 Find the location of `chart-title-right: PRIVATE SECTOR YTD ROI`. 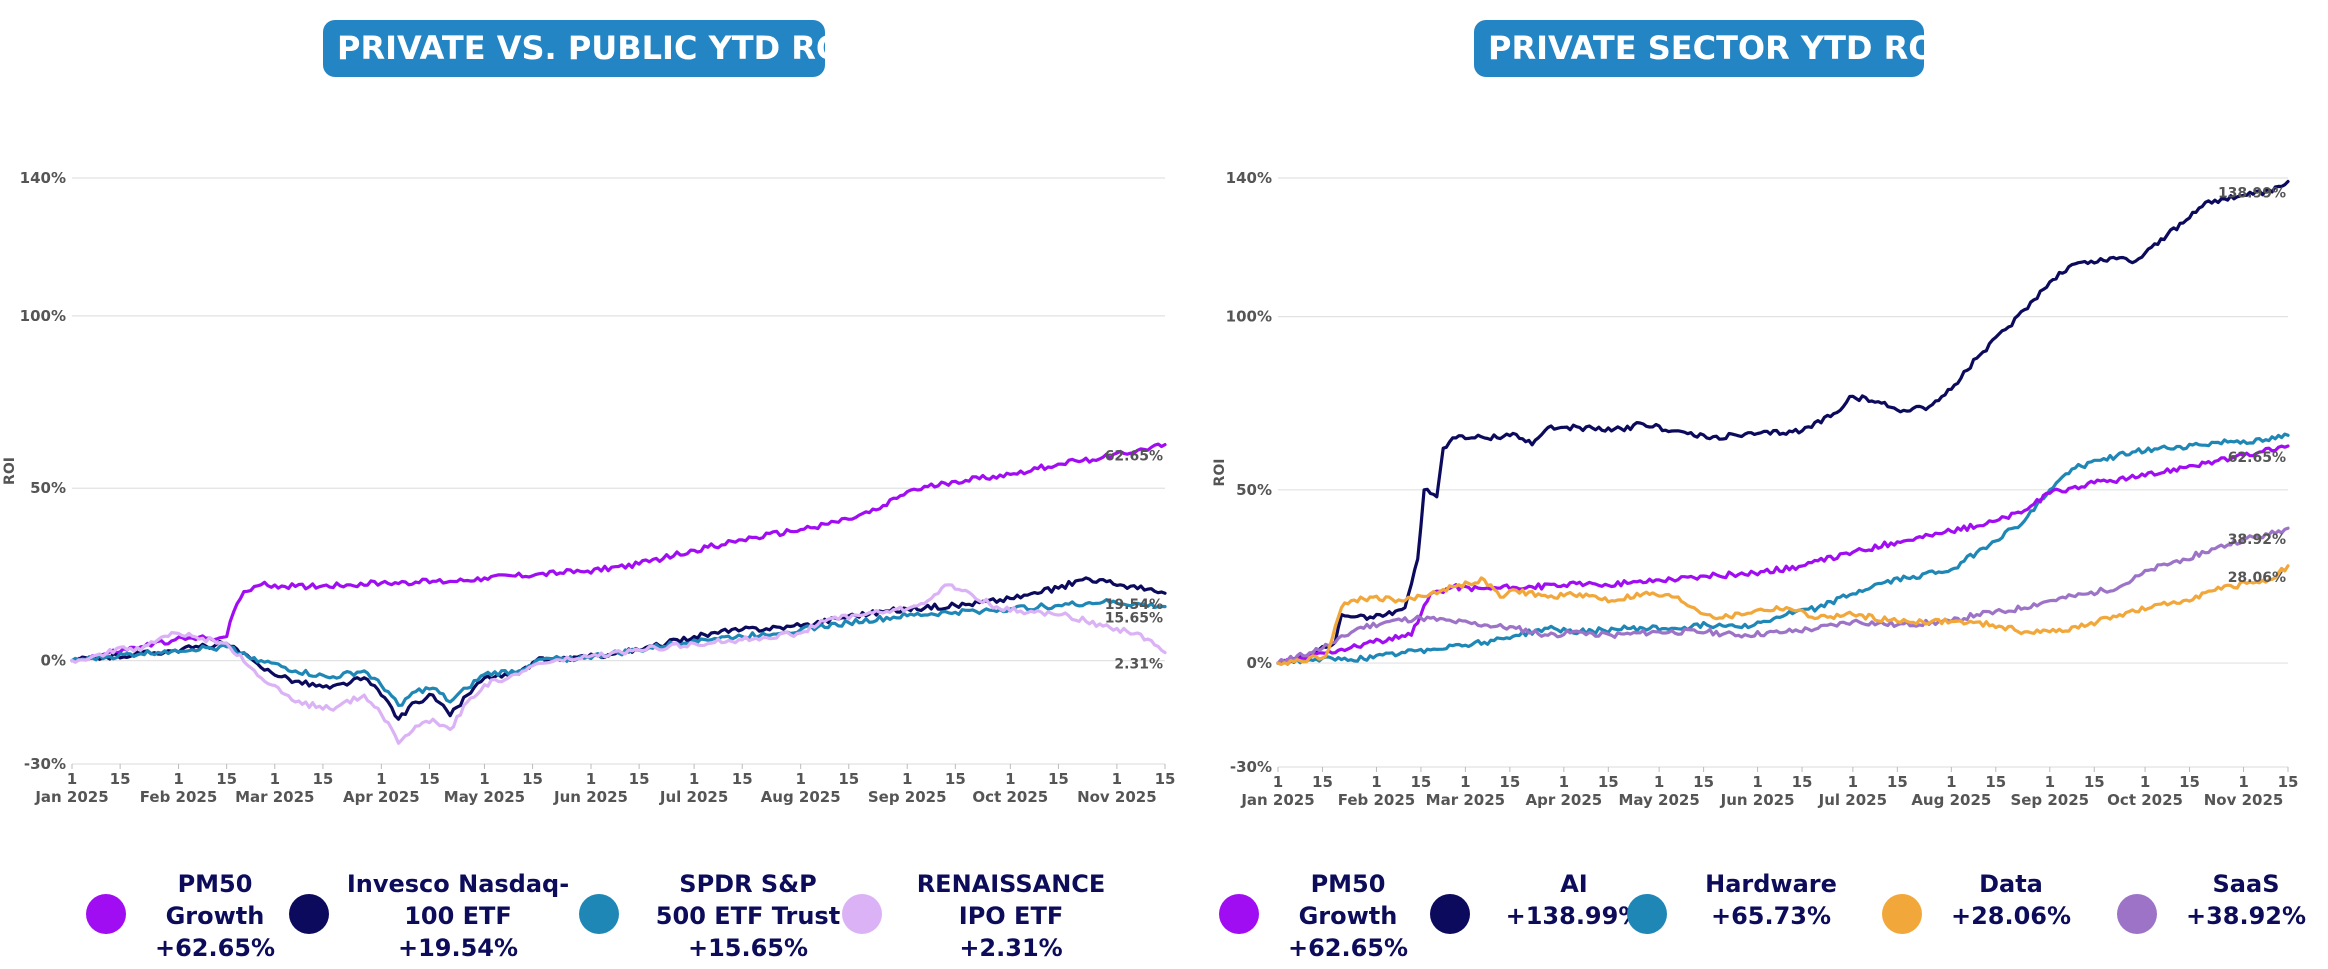

chart-title-right: PRIVATE SECTOR YTD ROI is located at coordinates (1710, 48).